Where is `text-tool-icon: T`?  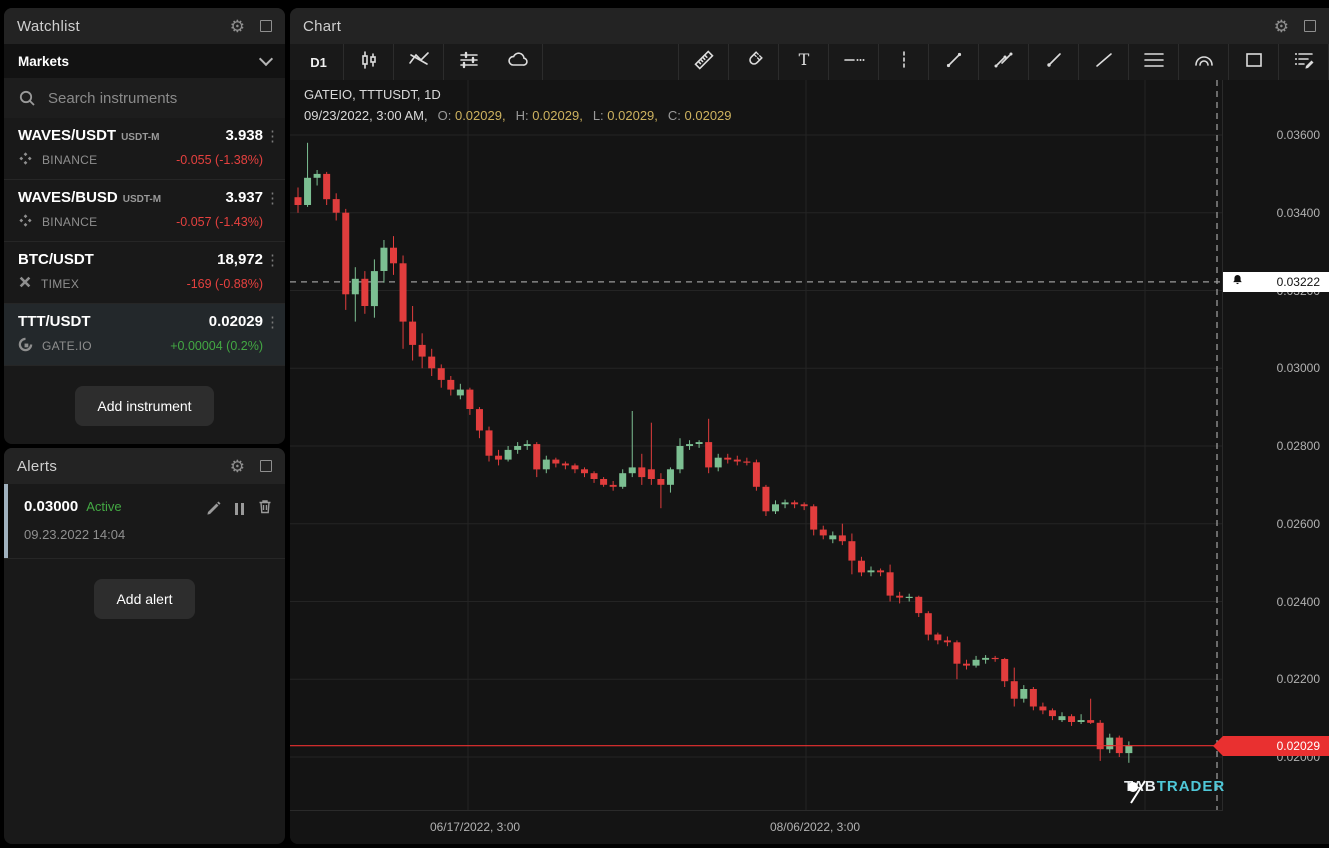 text-tool-icon: T is located at coordinates (804, 62).